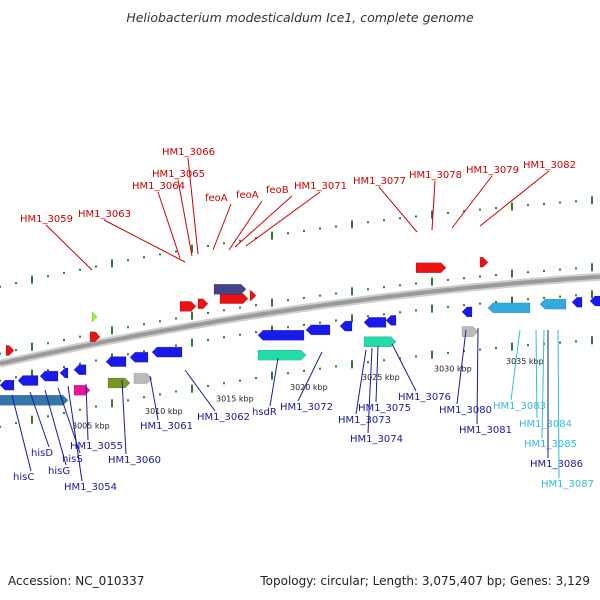  I want to click on bottom-gene-label: HM1_3073, so click(364, 420).